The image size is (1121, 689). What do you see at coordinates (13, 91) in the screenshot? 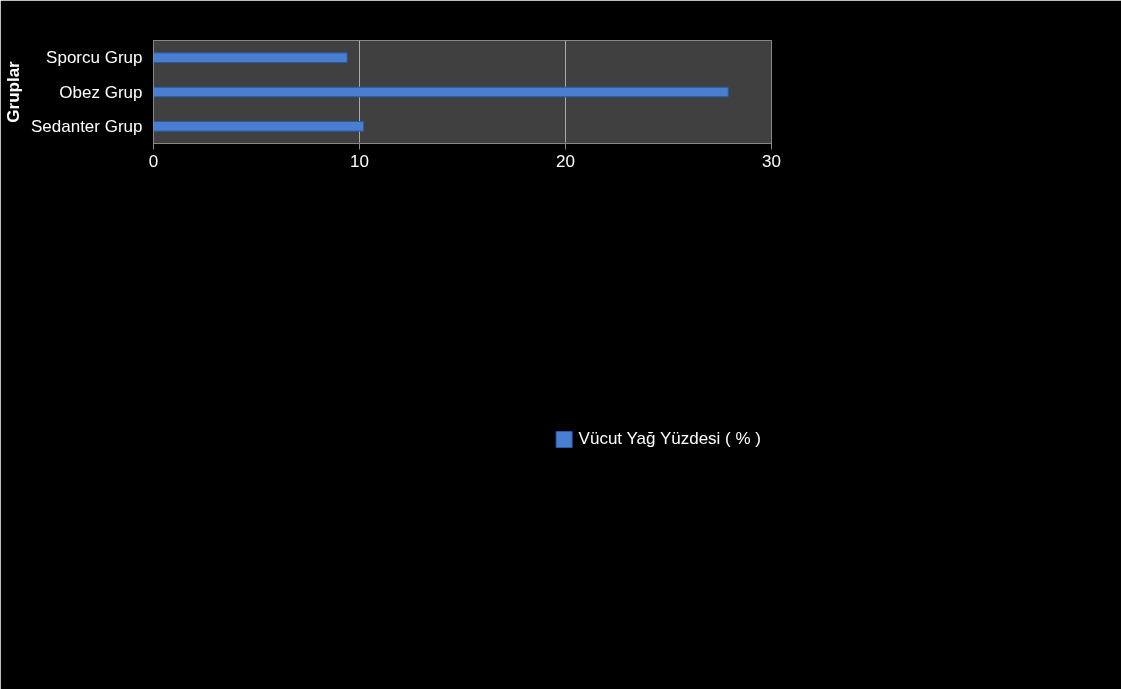
I see `y-axis-title: Gruplar` at bounding box center [13, 91].